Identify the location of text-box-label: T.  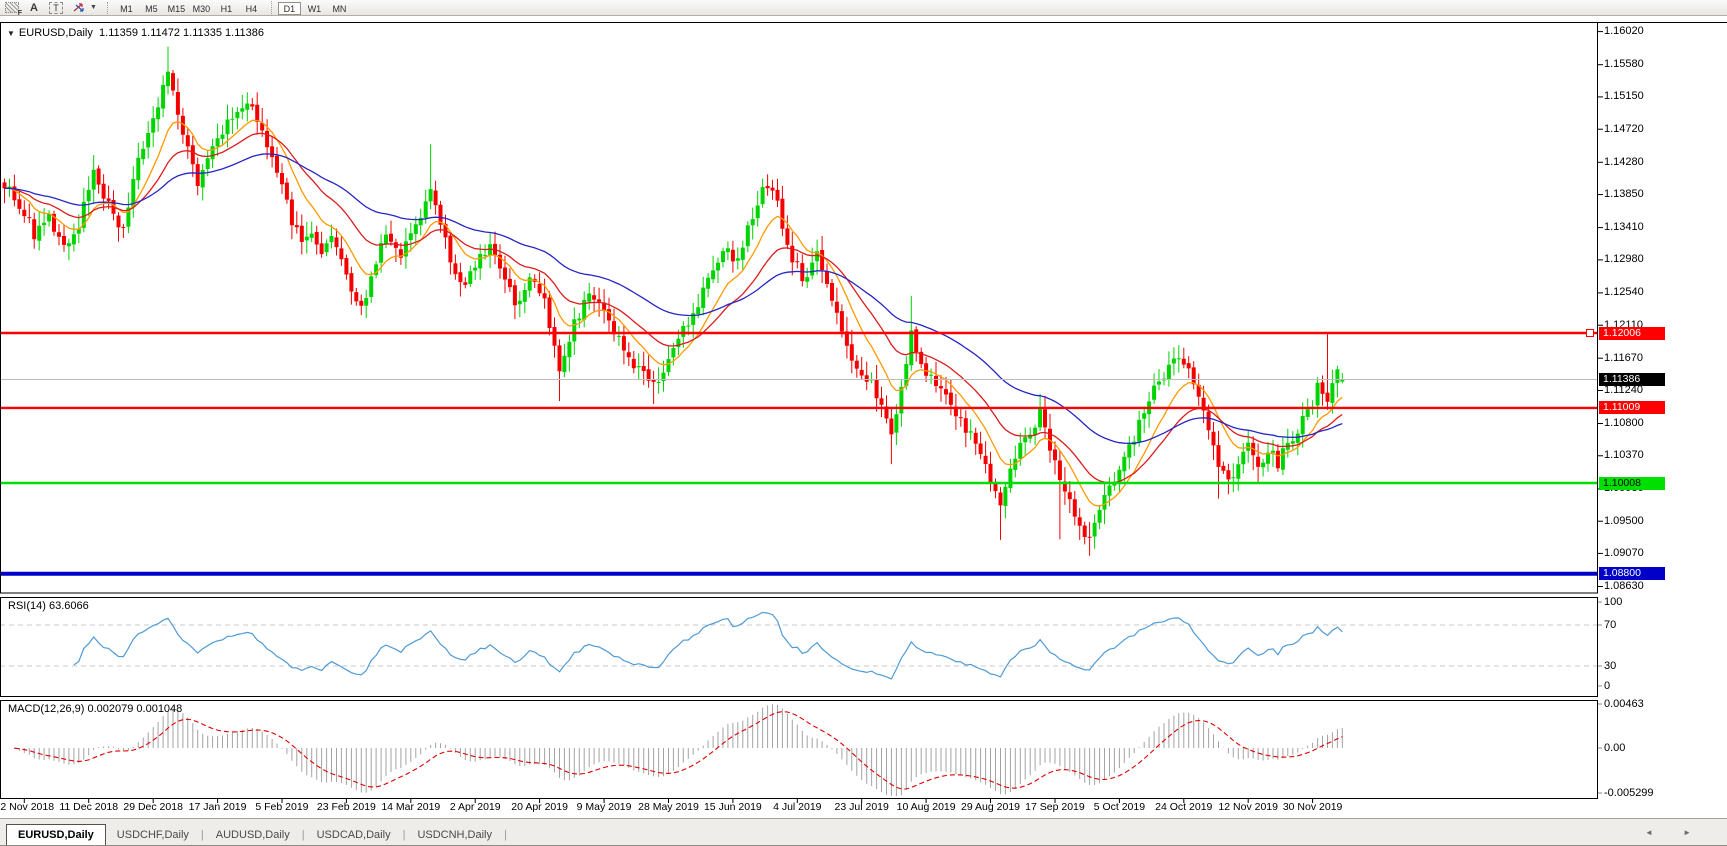
(56, 7).